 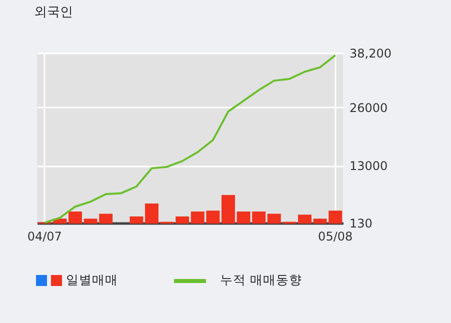 What do you see at coordinates (335, 237) in the screenshot?
I see `x-tick-label: 05/08` at bounding box center [335, 237].